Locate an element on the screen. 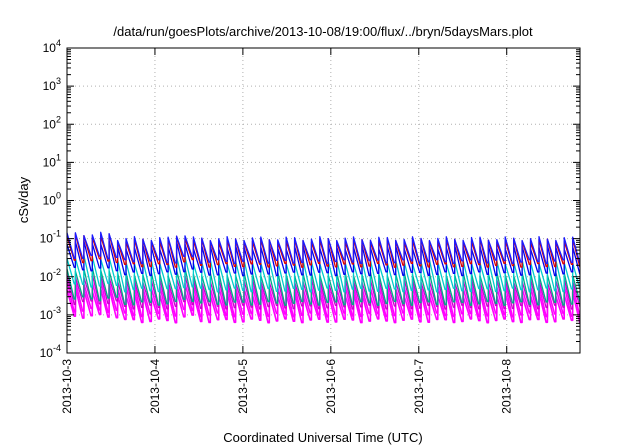 The width and height of the screenshot is (640, 448). x-tick-label: 2013-10-8 is located at coordinates (507, 386).